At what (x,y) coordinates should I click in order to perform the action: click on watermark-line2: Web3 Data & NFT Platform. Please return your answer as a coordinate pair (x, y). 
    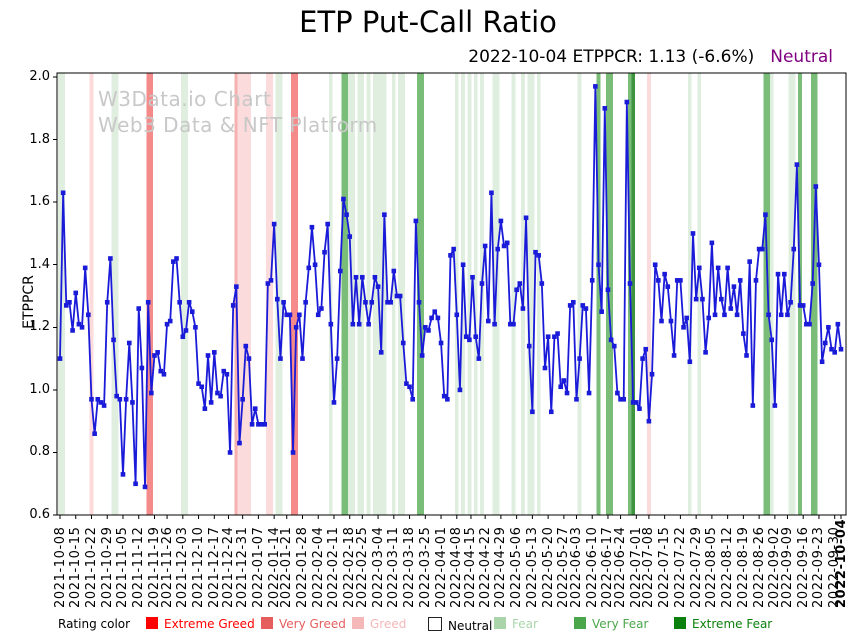
    Looking at the image, I should click on (238, 125).